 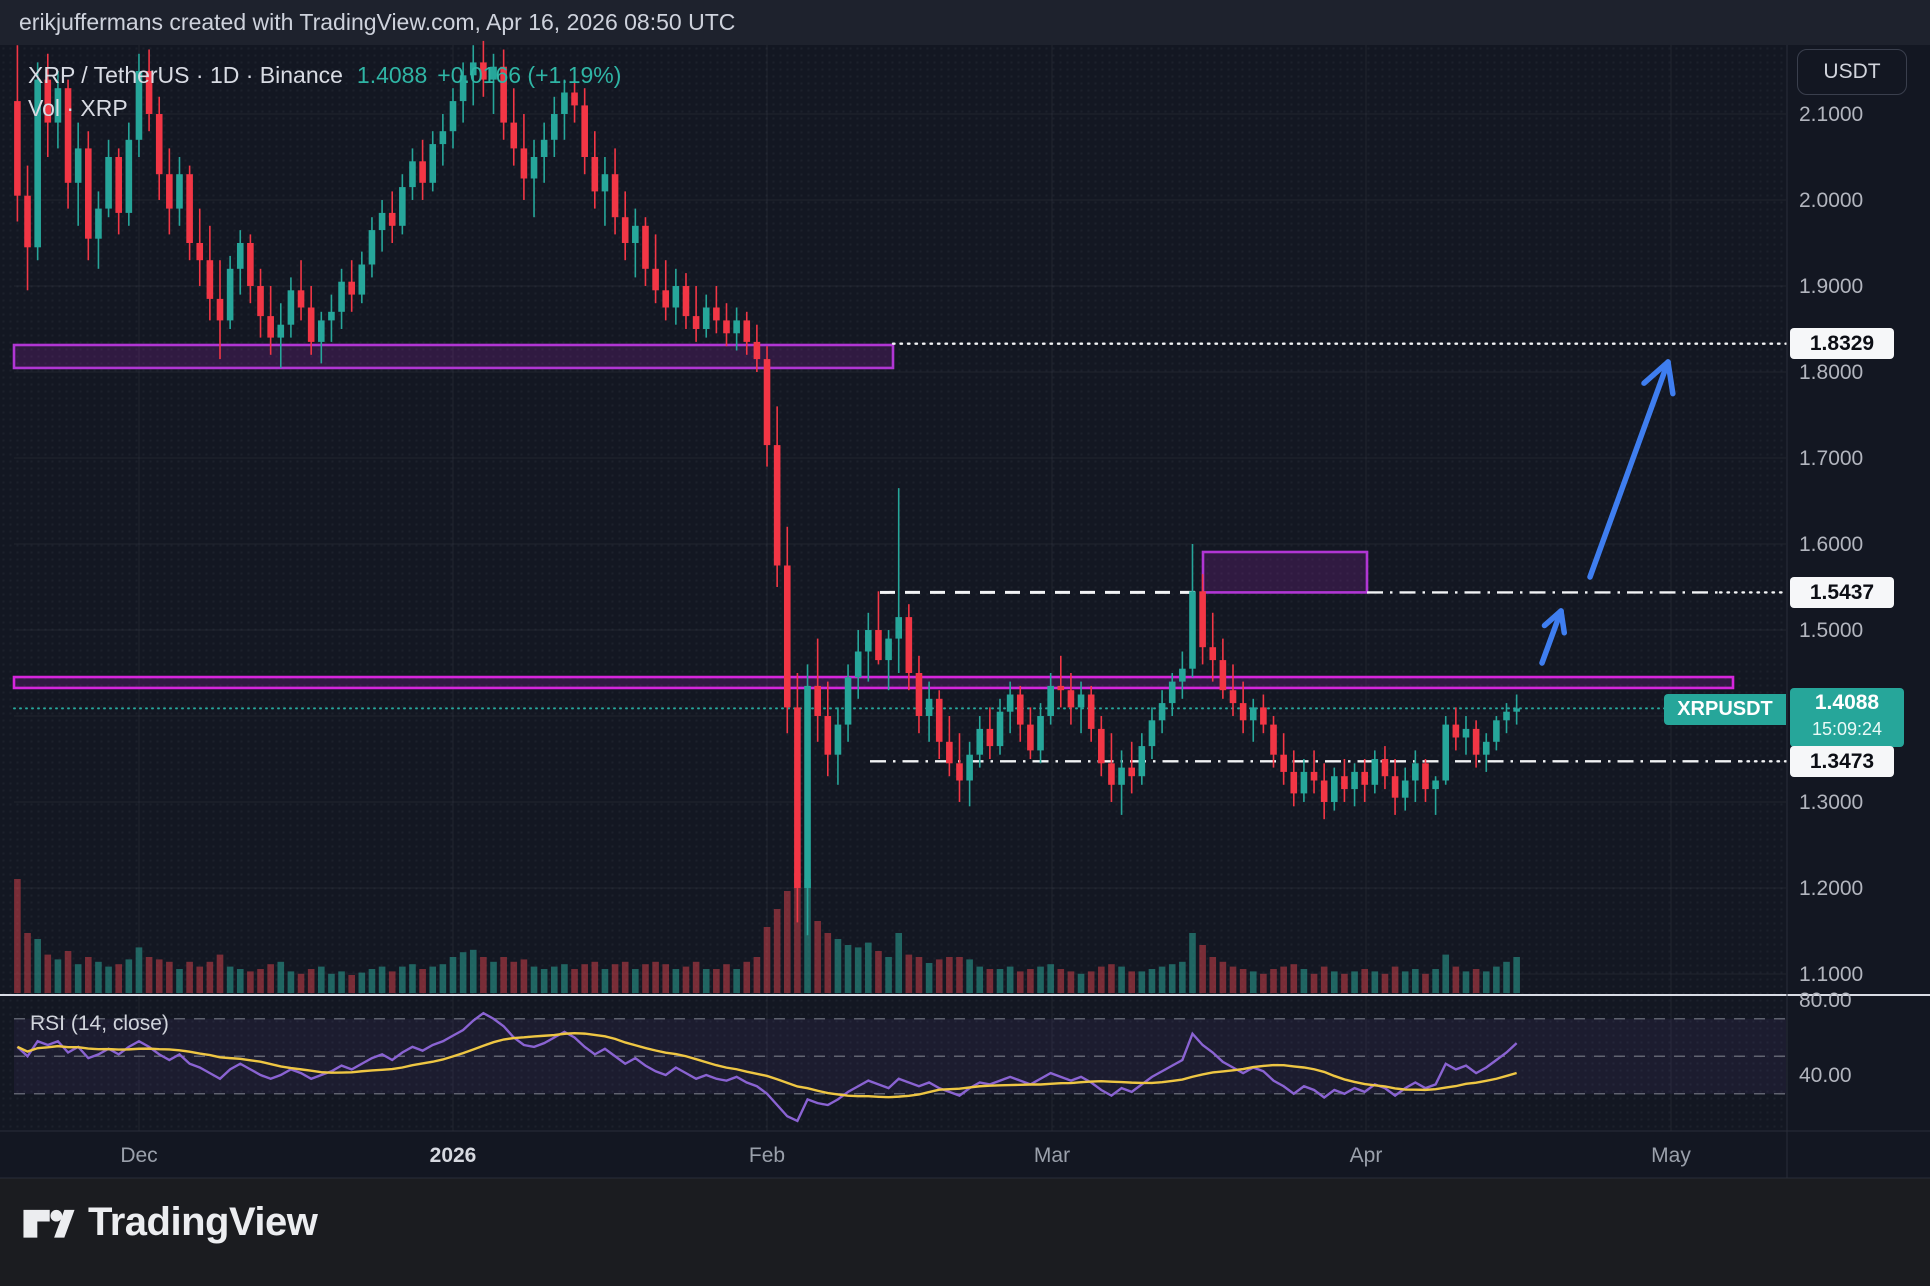 I want to click on rsi-pane, so click(x=900, y=1067).